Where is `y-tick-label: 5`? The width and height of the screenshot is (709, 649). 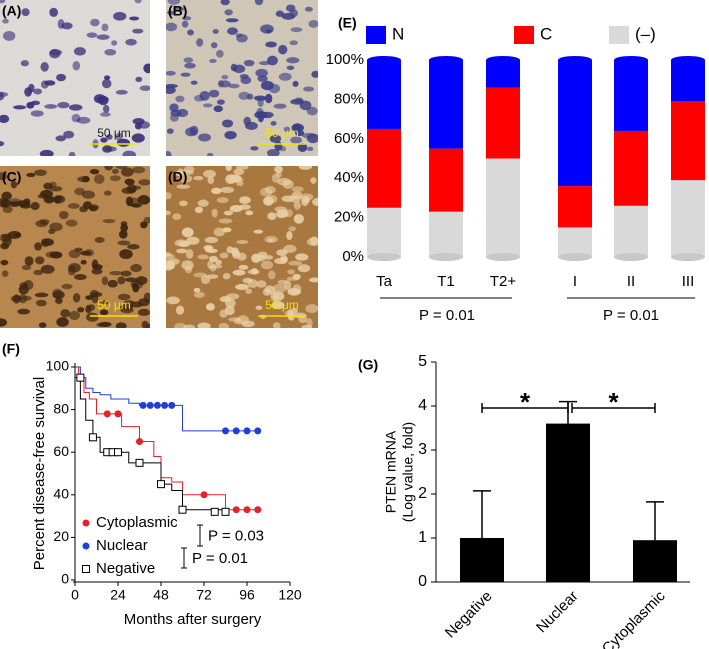 y-tick-label: 5 is located at coordinates (422, 361).